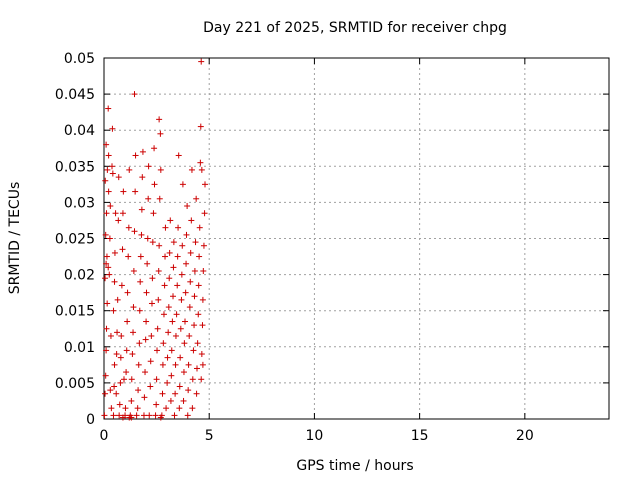 This screenshot has width=640, height=480. Describe the element at coordinates (79, 59) in the screenshot. I see `y-tick-label: 0.05` at that location.